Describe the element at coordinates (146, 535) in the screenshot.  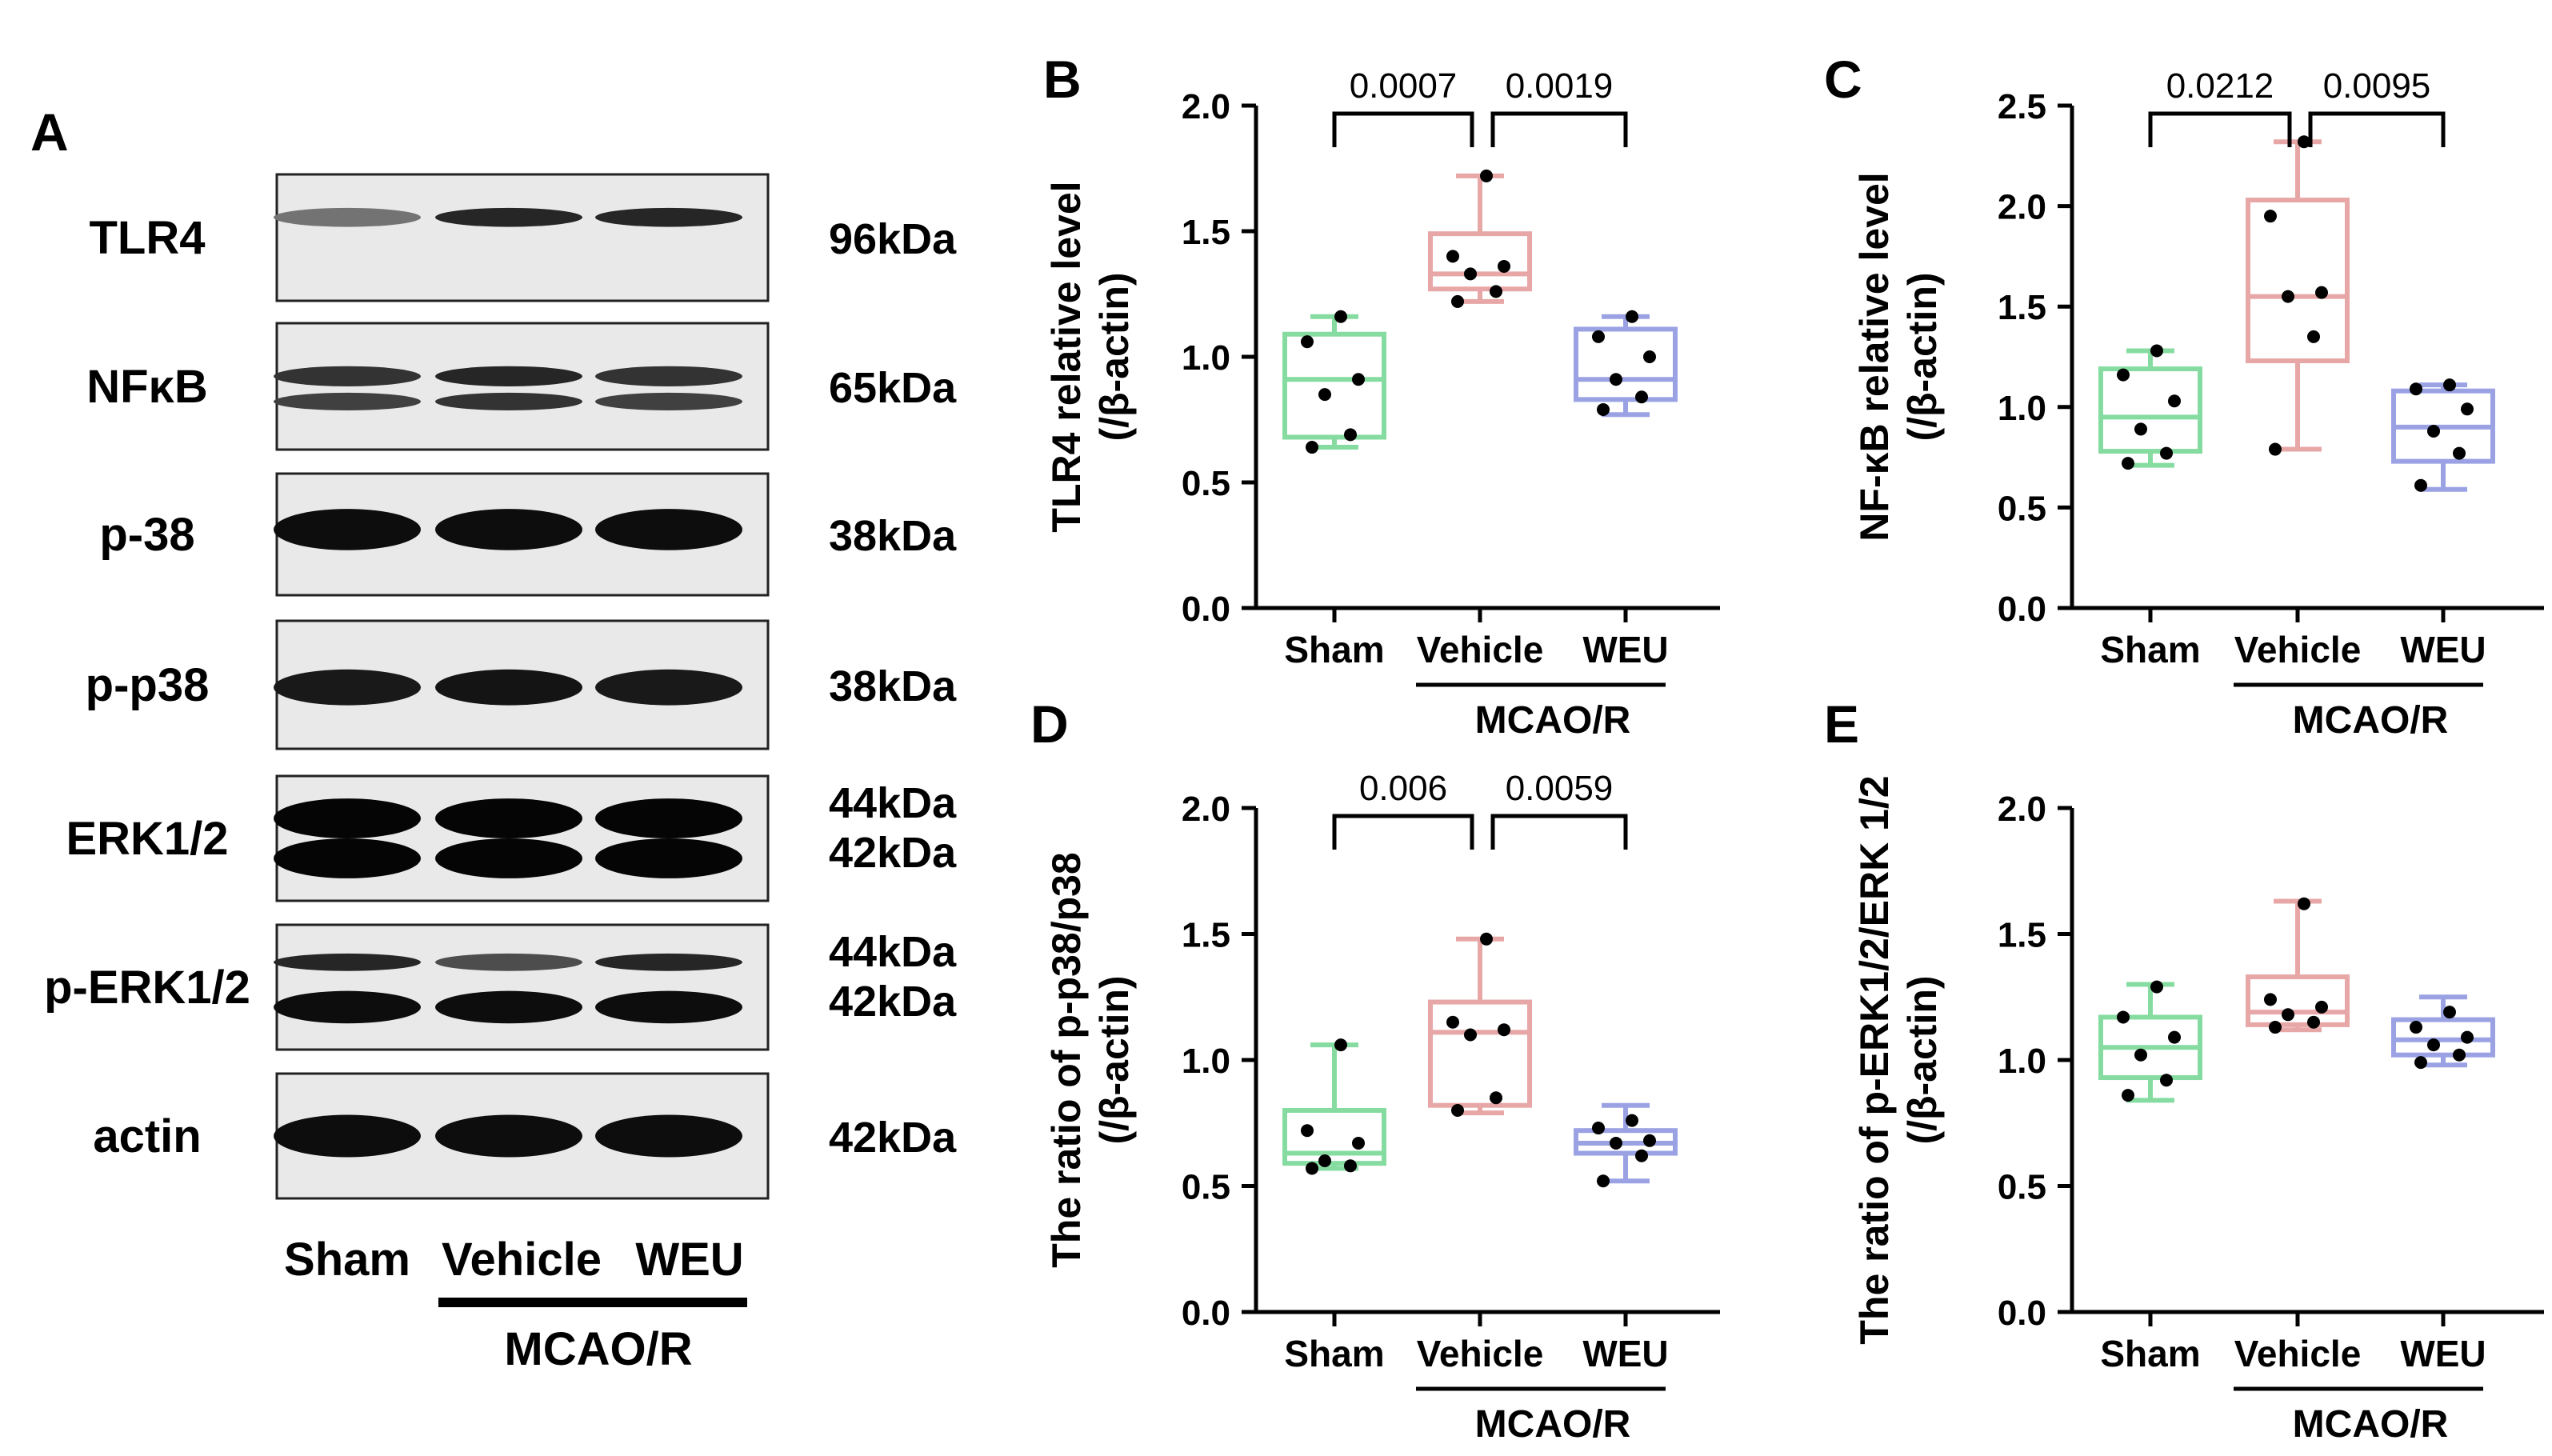
I see `blot-protein-label: p-38` at that location.